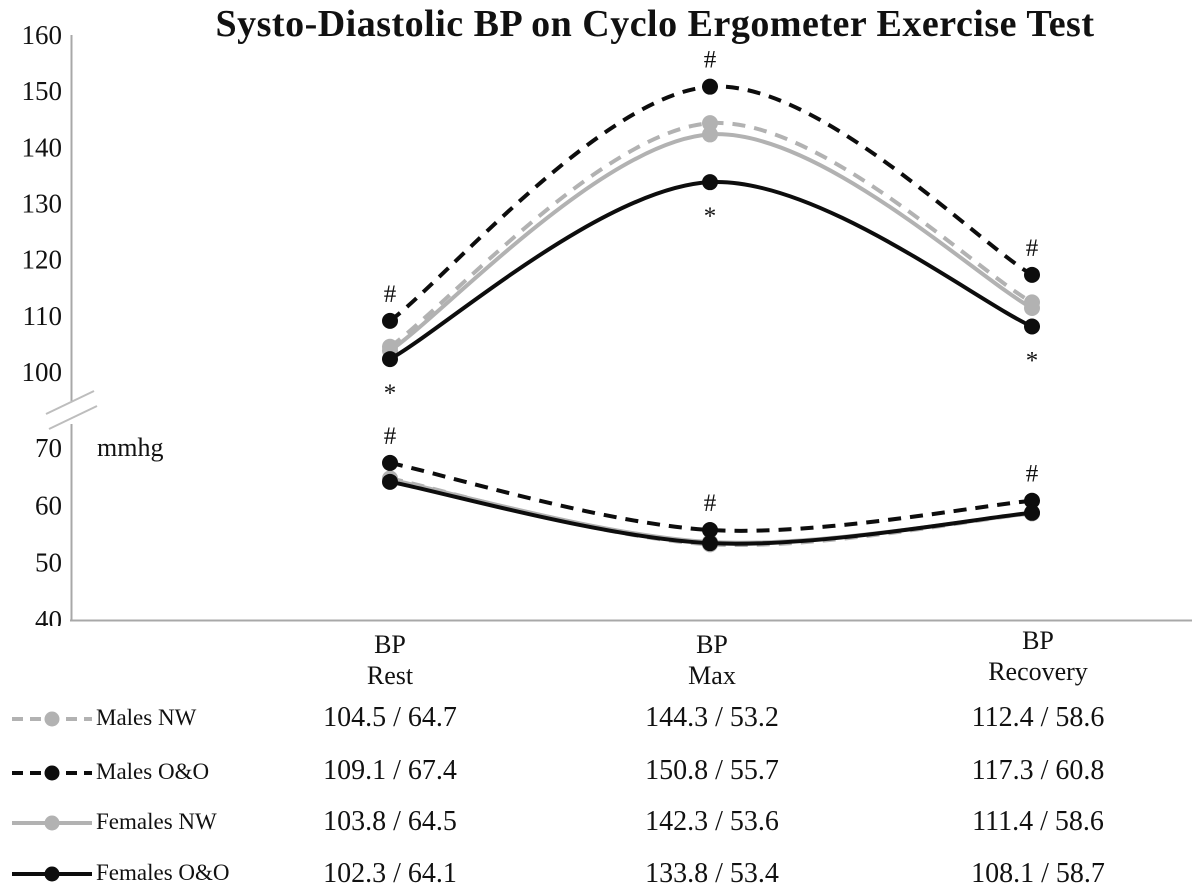 This screenshot has width=1200, height=896. Describe the element at coordinates (52, 719) in the screenshot. I see `males-nw-line-marker-icon` at that location.